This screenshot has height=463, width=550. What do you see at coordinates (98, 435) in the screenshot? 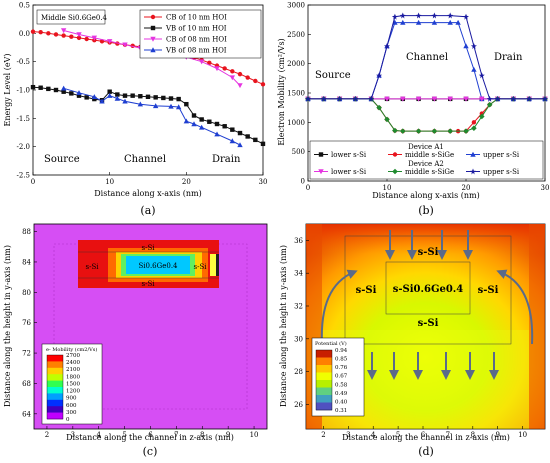
I see `x-tick-label: 4` at bounding box center [98, 435].